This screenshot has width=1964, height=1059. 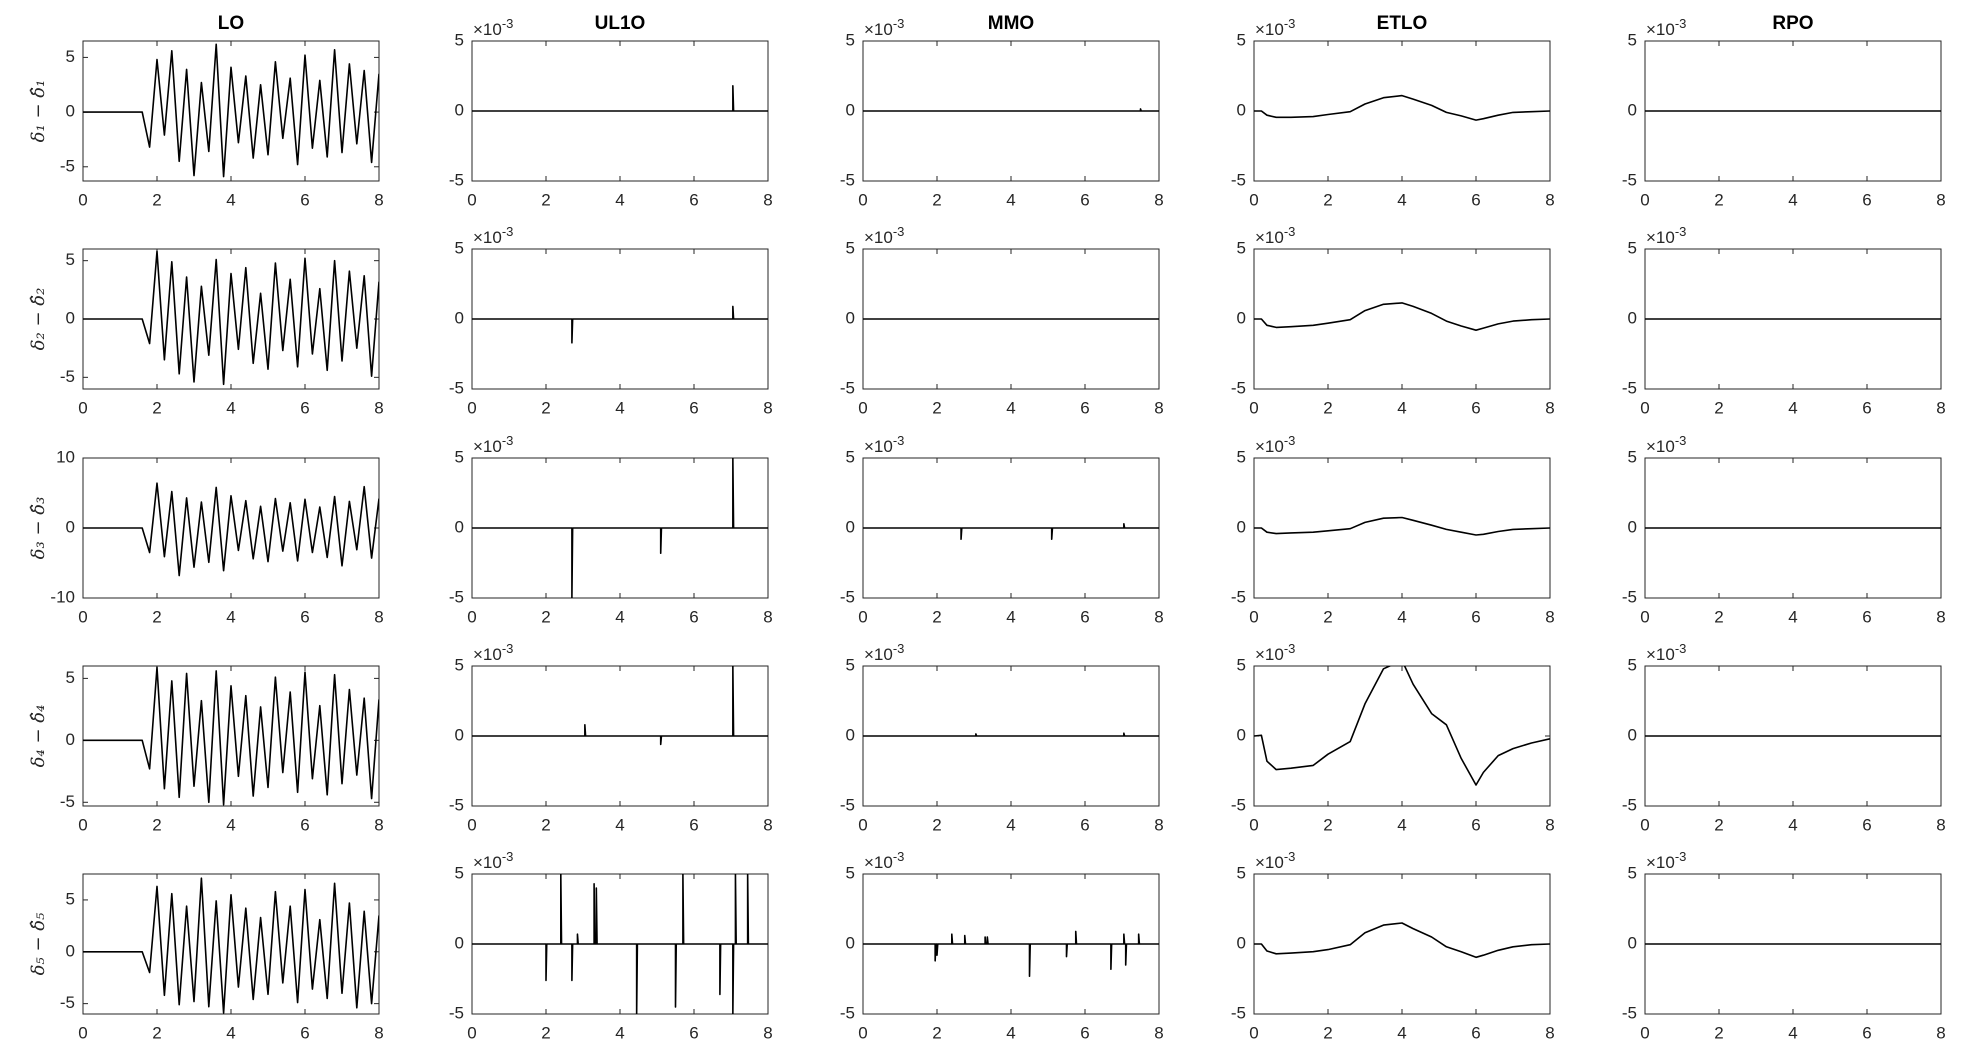 What do you see at coordinates (38, 736) in the screenshot?
I see `y-axis-label: δ₄ − δ̂₄` at bounding box center [38, 736].